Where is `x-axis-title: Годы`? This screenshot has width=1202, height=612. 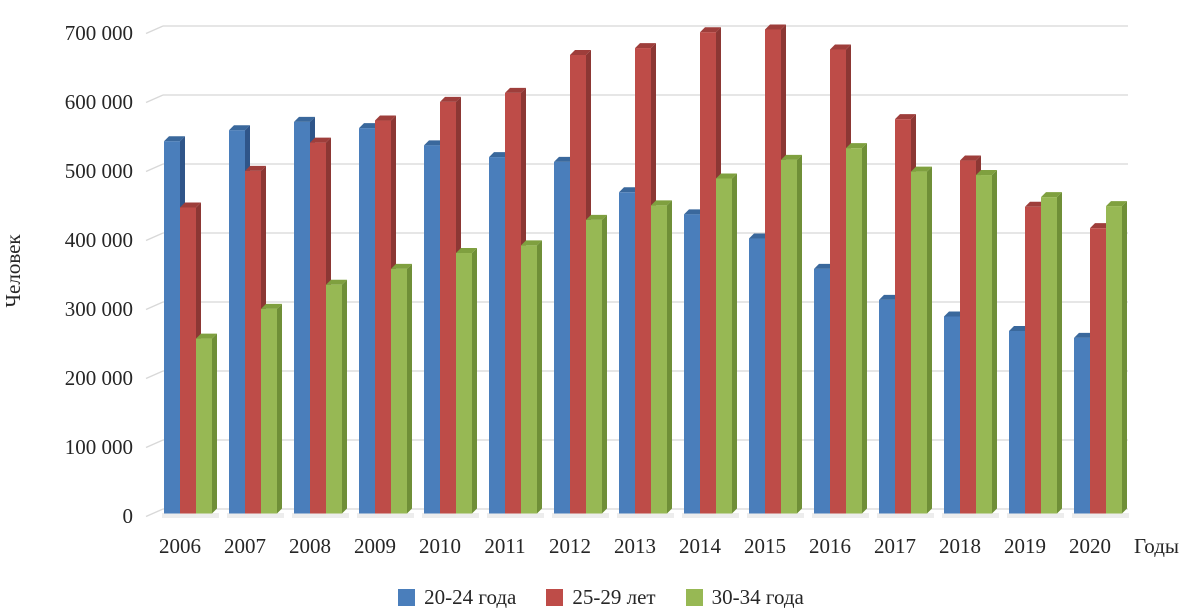
x-axis-title: Годы is located at coordinates (1156, 546).